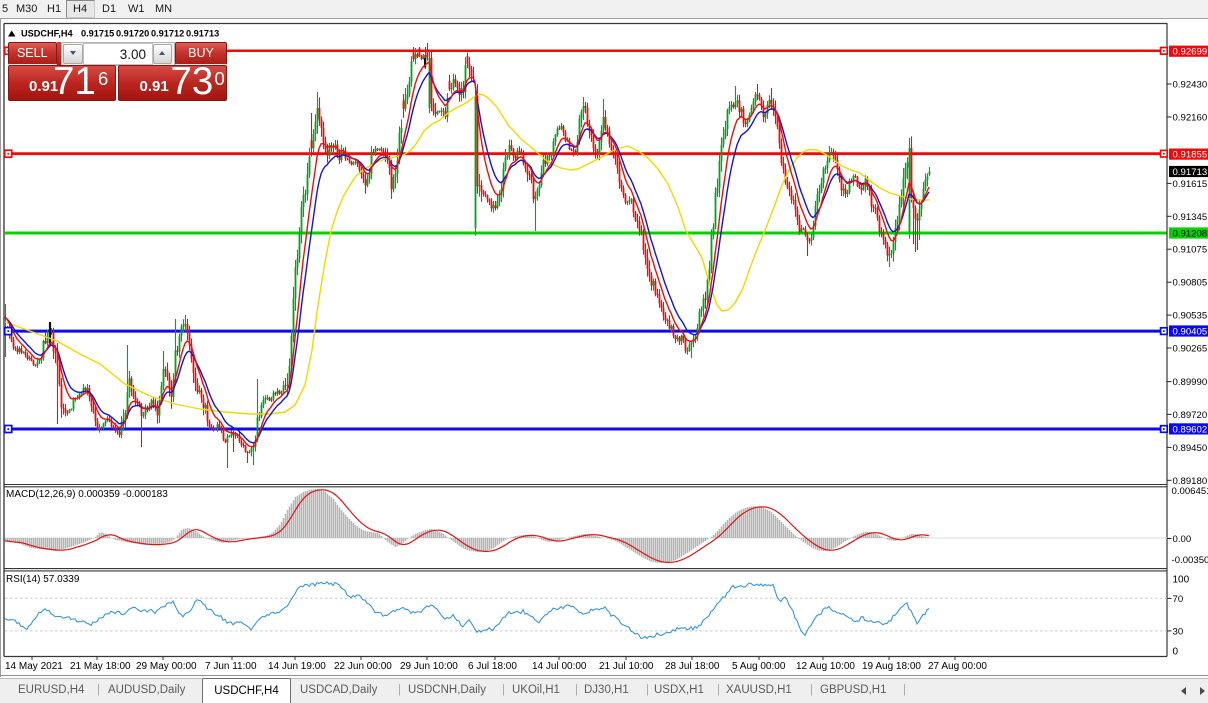 This screenshot has height=703, width=1208. I want to click on svg-text: 5 Aug 00:00, so click(759, 666).